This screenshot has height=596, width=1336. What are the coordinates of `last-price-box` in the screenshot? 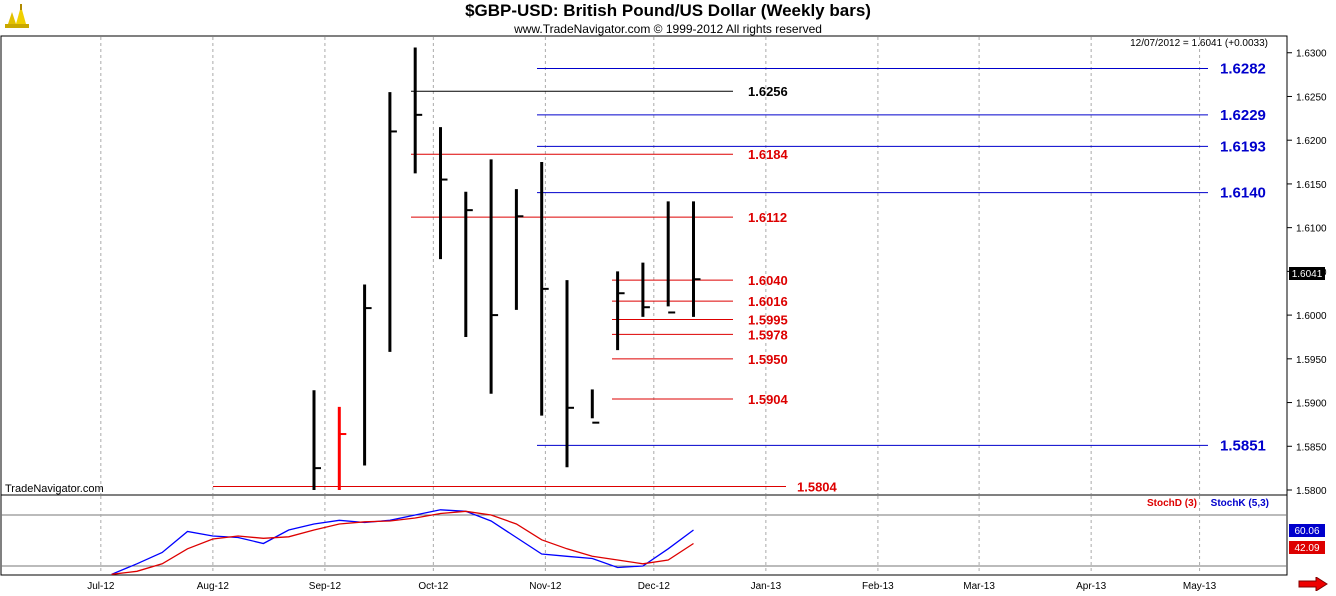 It's located at (1307, 273).